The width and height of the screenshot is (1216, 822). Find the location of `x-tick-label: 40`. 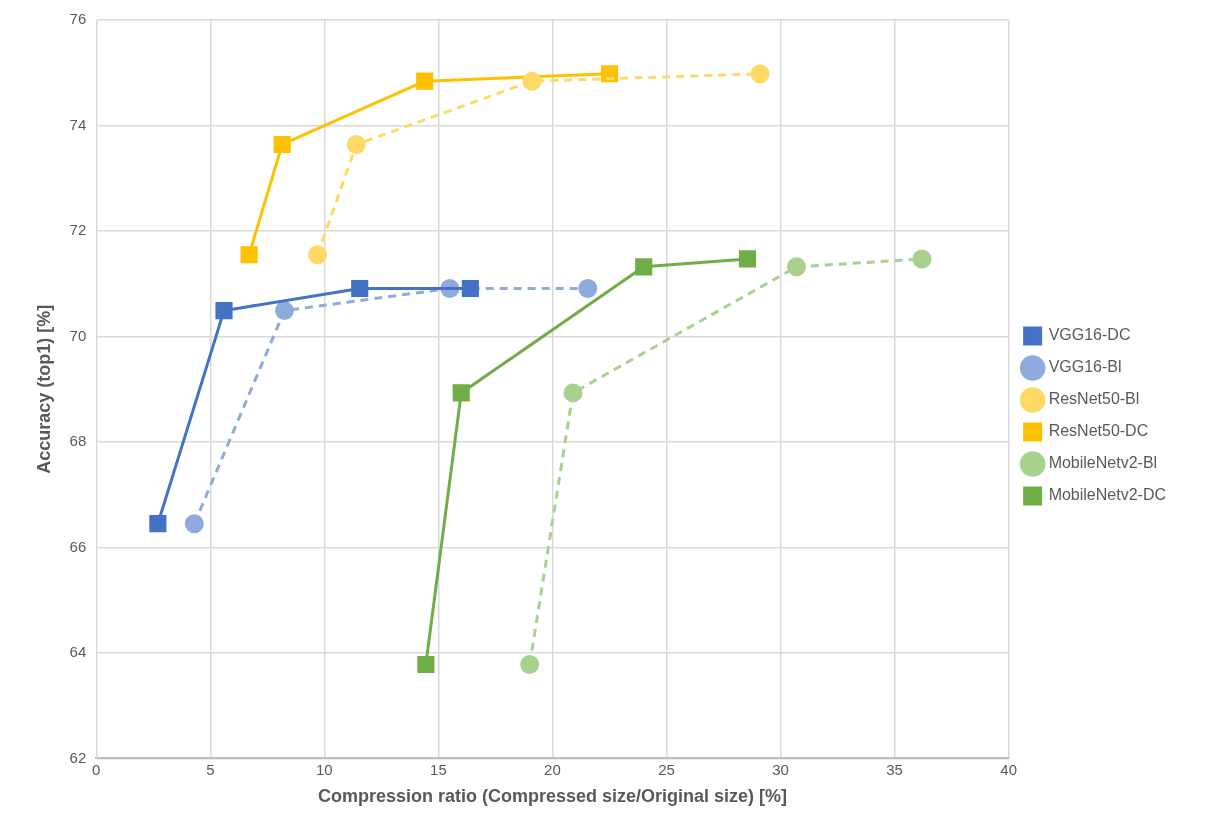

x-tick-label: 40 is located at coordinates (1008, 769).